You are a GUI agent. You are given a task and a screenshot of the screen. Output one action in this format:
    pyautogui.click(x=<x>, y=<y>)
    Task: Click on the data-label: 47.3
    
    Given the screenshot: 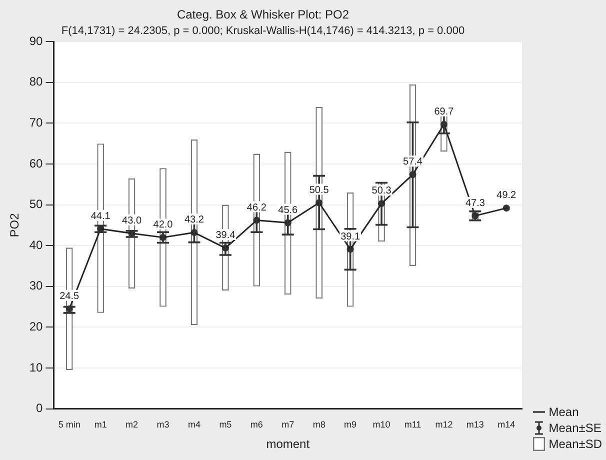 What is the action you would take?
    pyautogui.click(x=475, y=203)
    